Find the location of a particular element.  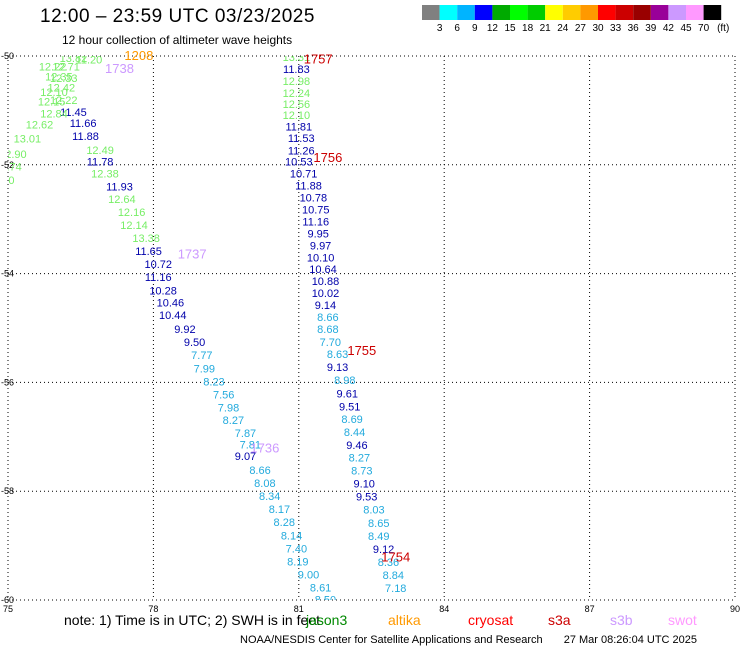

x-tick-label: 90 is located at coordinates (735, 609).